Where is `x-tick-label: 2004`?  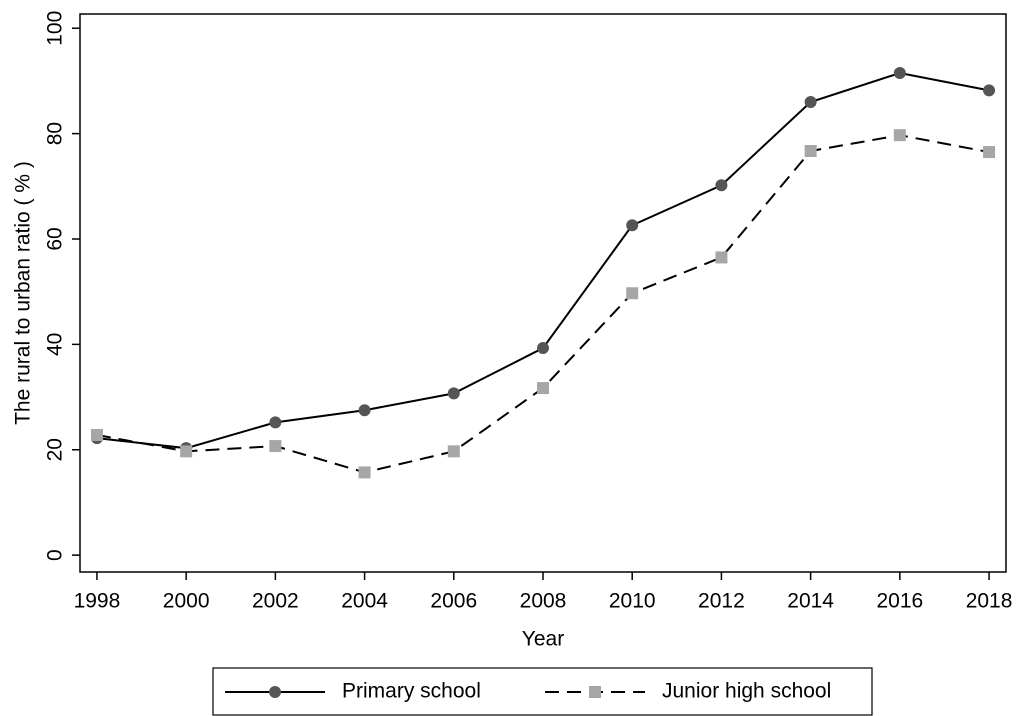
x-tick-label: 2004 is located at coordinates (364, 601).